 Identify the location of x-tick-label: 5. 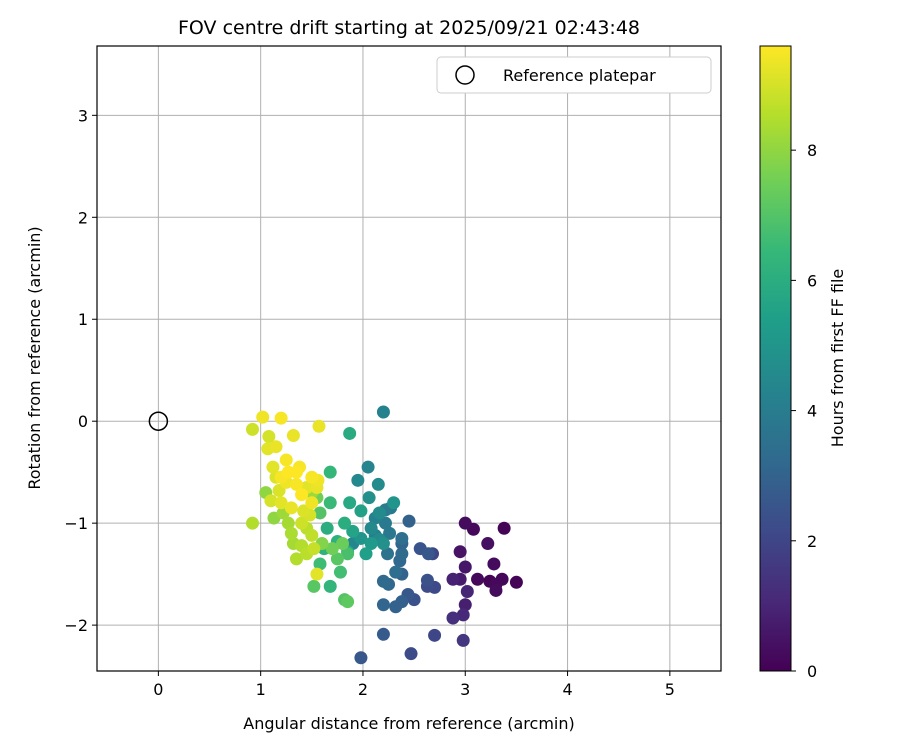
(670, 689).